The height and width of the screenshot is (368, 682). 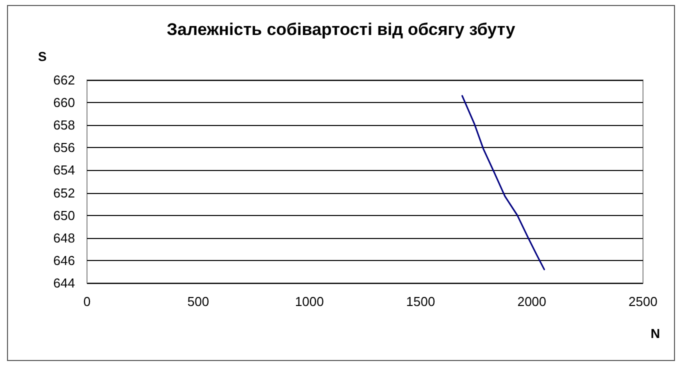 I want to click on y-tick-label: 652, so click(x=64, y=192).